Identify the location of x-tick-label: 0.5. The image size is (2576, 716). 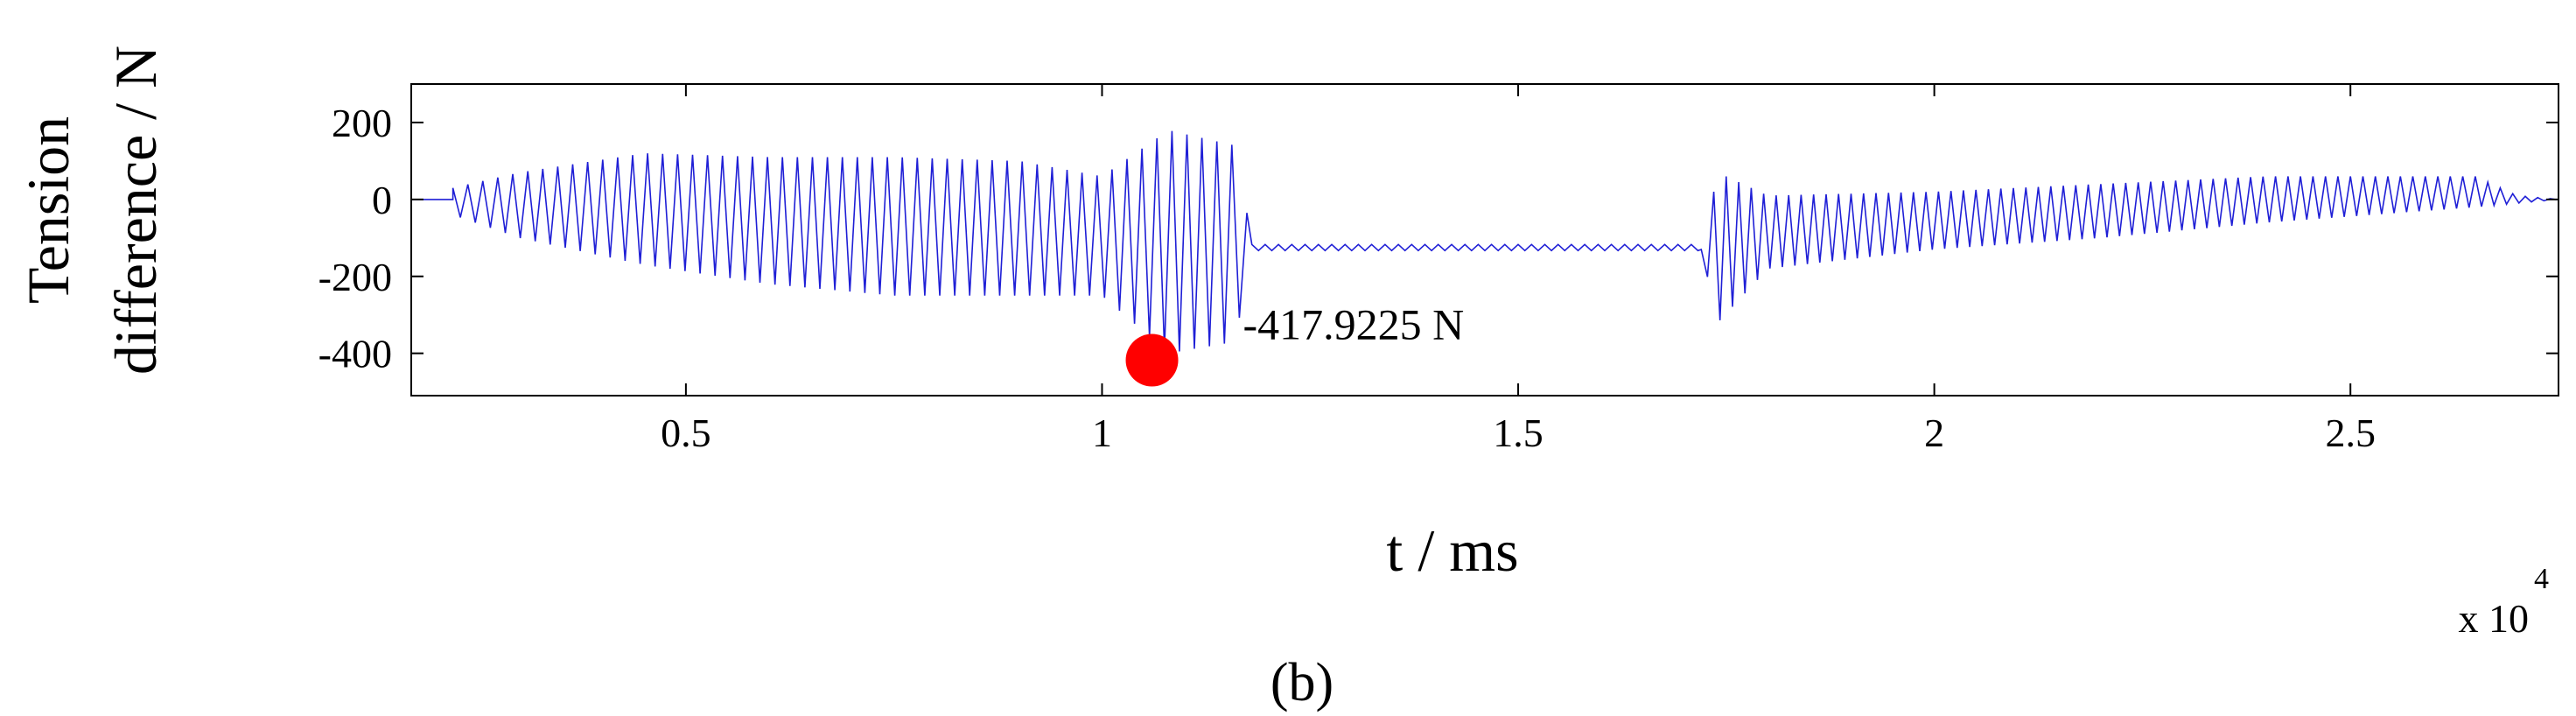
(686, 433).